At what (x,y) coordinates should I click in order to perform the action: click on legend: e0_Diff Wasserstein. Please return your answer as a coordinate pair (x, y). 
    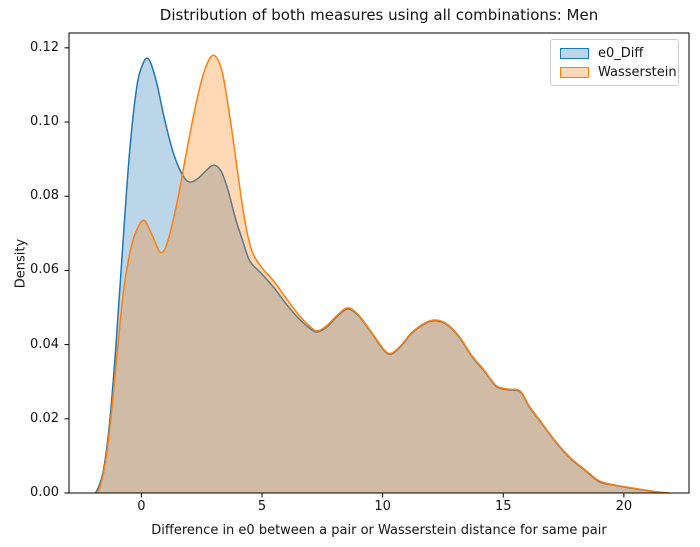
    Looking at the image, I should click on (614, 62).